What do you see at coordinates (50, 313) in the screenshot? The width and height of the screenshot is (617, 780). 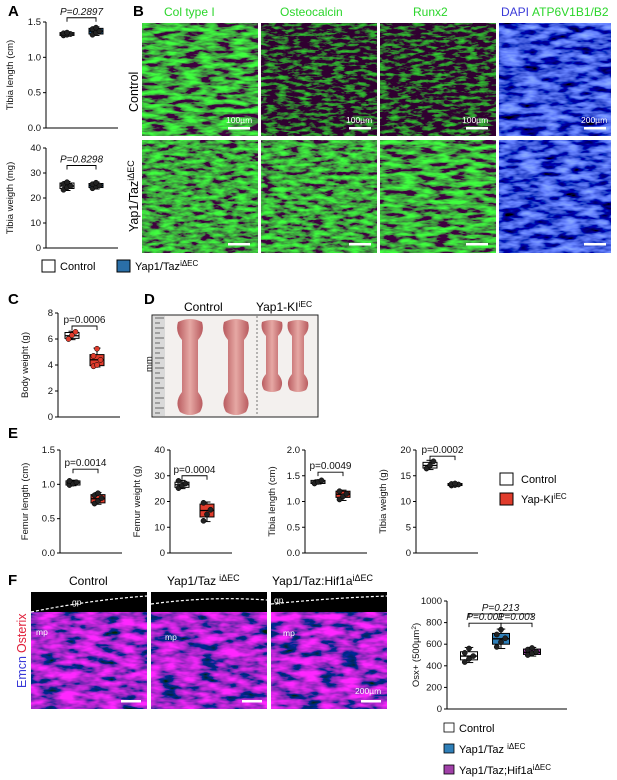 I see `y-tick-label: 8` at bounding box center [50, 313].